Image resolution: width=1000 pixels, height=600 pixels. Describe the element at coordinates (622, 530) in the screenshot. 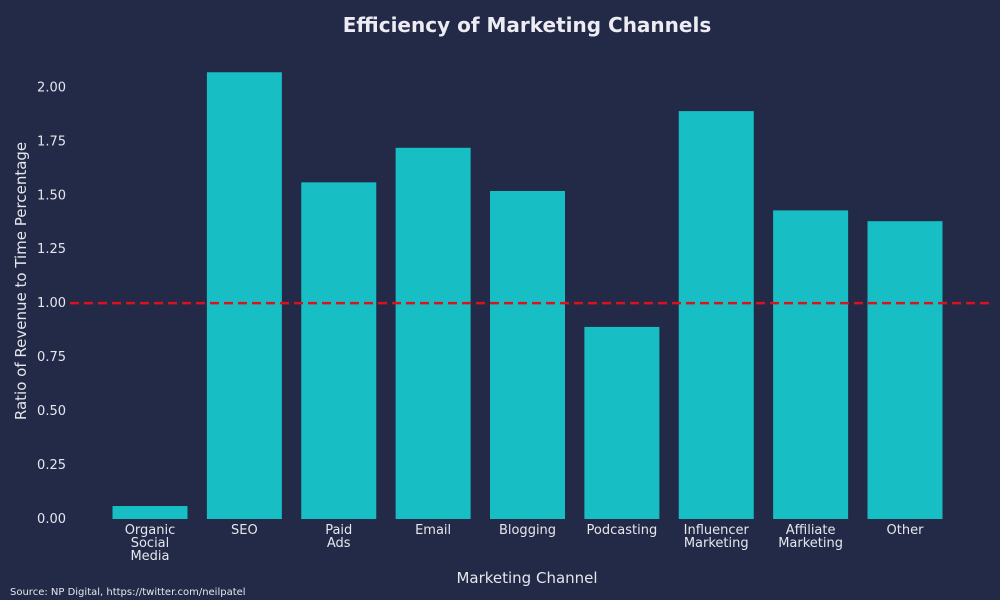

I see `x-tick-label: Podcasting` at that location.